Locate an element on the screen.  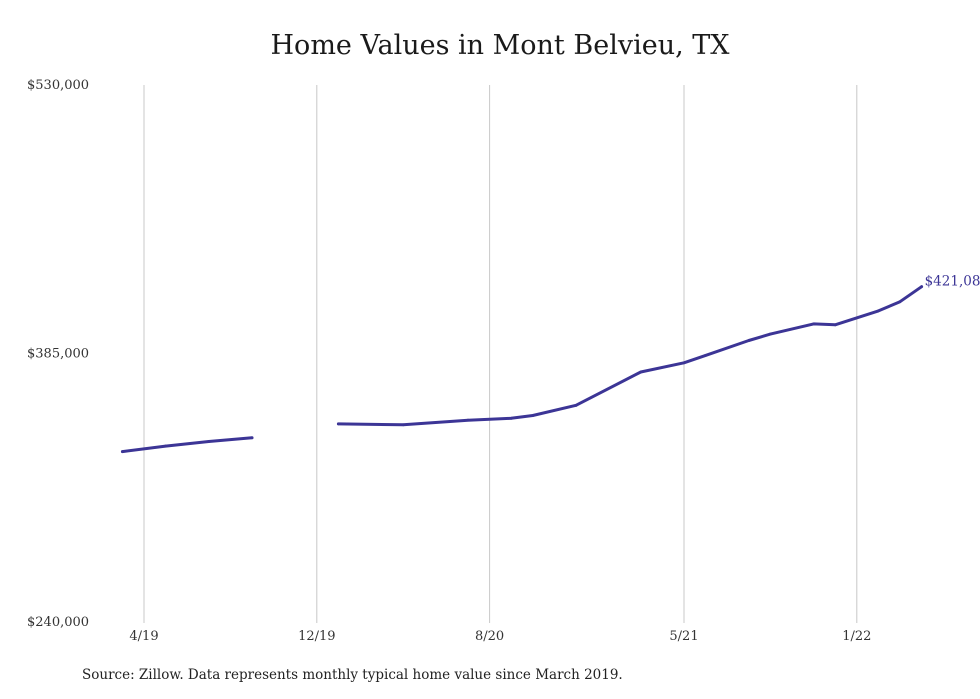
x-tick-label: 12/19 is located at coordinates (316, 636).